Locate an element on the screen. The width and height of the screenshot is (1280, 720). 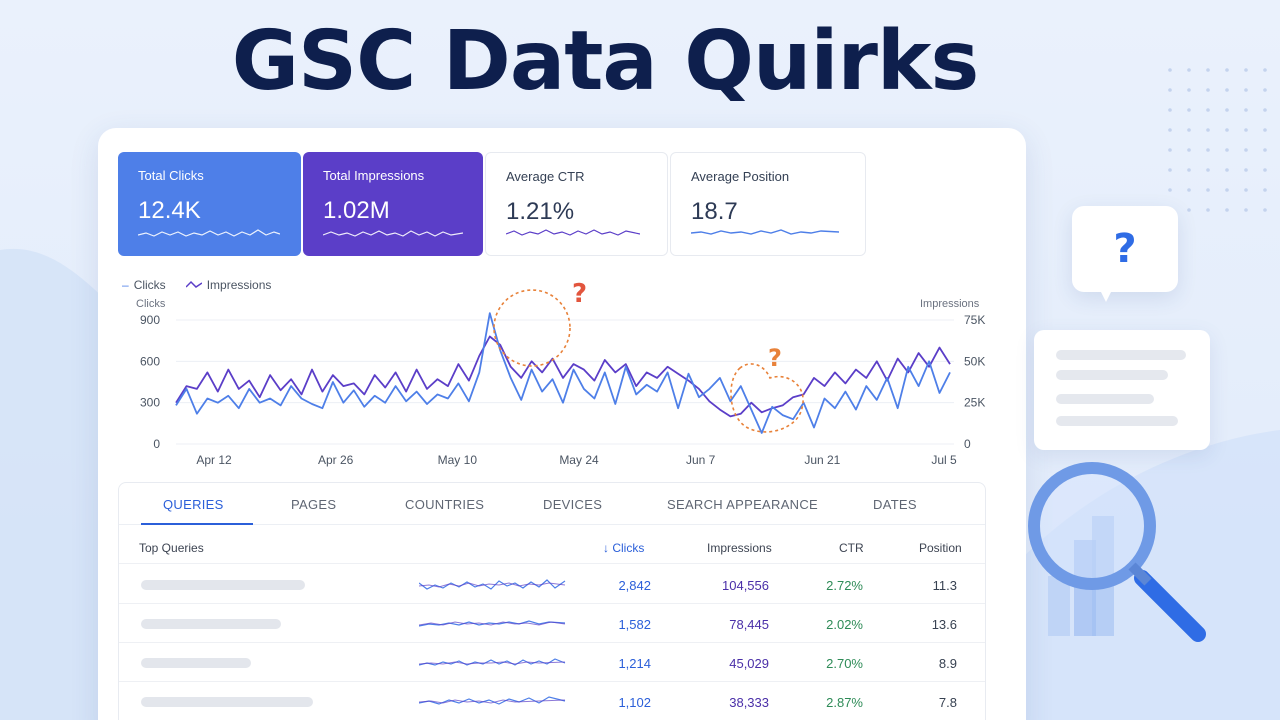
cell-position: 7.8 is located at coordinates (947, 702).